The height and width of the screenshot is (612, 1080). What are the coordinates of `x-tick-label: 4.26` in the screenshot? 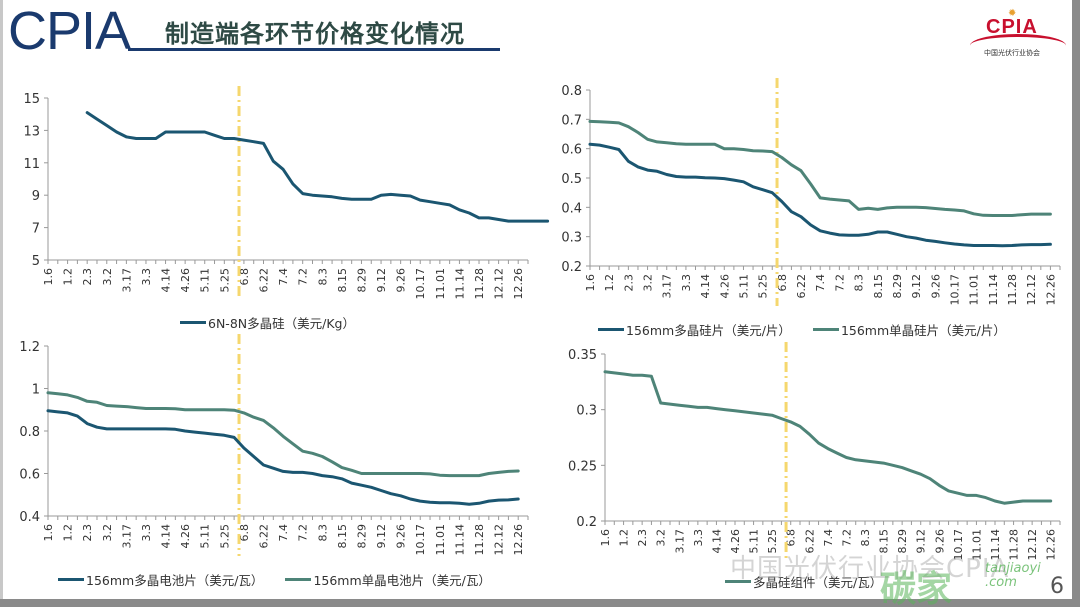 It's located at (724, 286).